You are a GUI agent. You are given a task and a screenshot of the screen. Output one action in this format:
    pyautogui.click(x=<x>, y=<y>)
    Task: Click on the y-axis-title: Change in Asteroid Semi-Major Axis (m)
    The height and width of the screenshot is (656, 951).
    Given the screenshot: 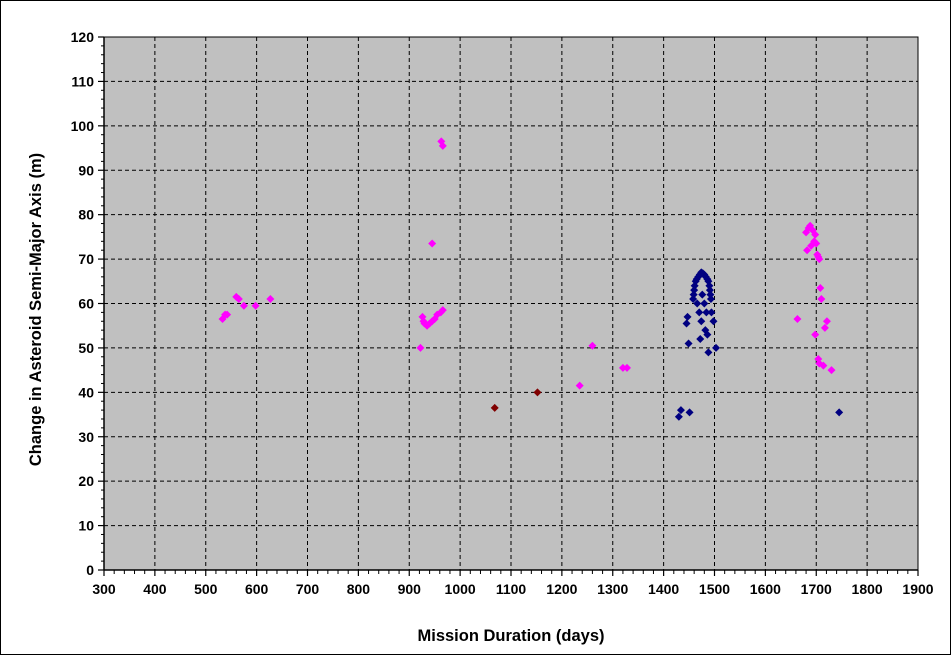 What is the action you would take?
    pyautogui.click(x=36, y=309)
    